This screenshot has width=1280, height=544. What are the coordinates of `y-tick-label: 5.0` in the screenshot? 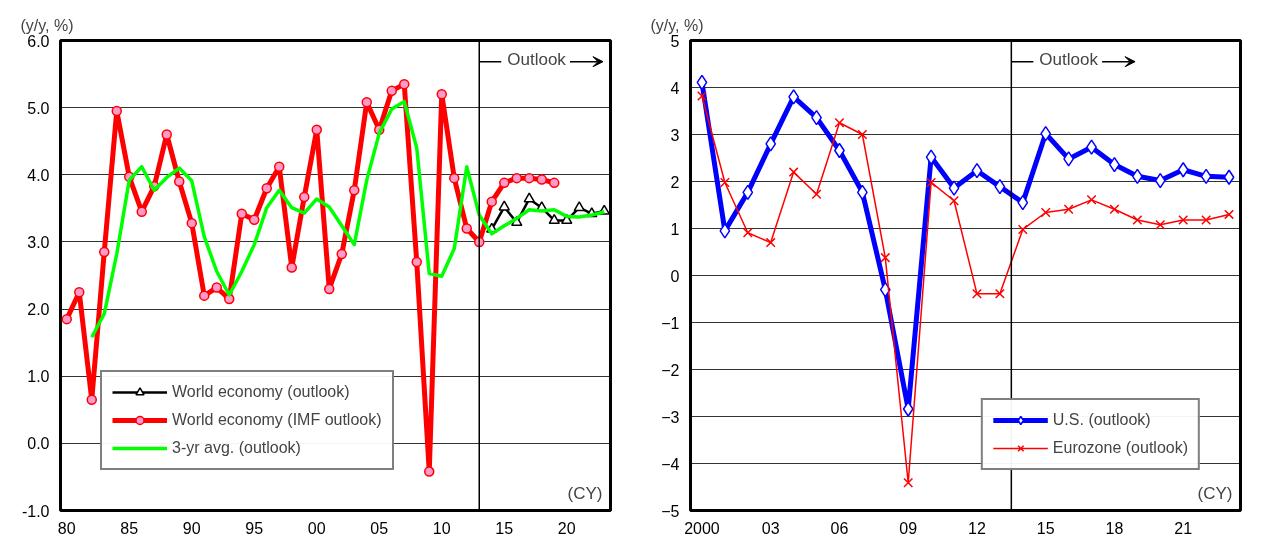 It's located at (38, 108).